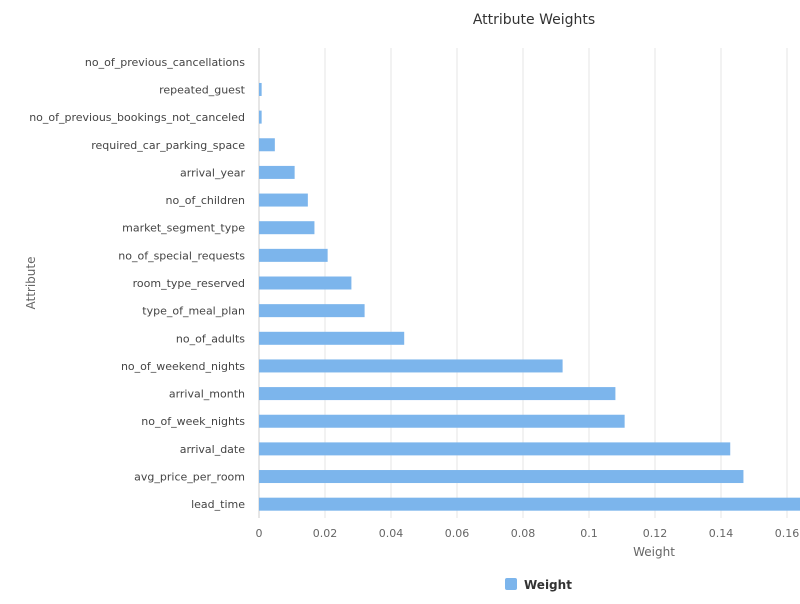 The image size is (800, 604). What do you see at coordinates (165, 62) in the screenshot?
I see `y-tick-label: no_of_previous_cancellations` at bounding box center [165, 62].